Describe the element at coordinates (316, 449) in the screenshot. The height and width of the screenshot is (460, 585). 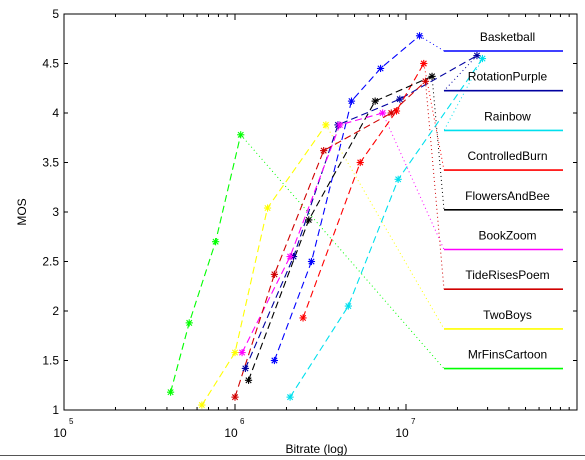
I see `x-axis-title: Bitrate (log)` at that location.